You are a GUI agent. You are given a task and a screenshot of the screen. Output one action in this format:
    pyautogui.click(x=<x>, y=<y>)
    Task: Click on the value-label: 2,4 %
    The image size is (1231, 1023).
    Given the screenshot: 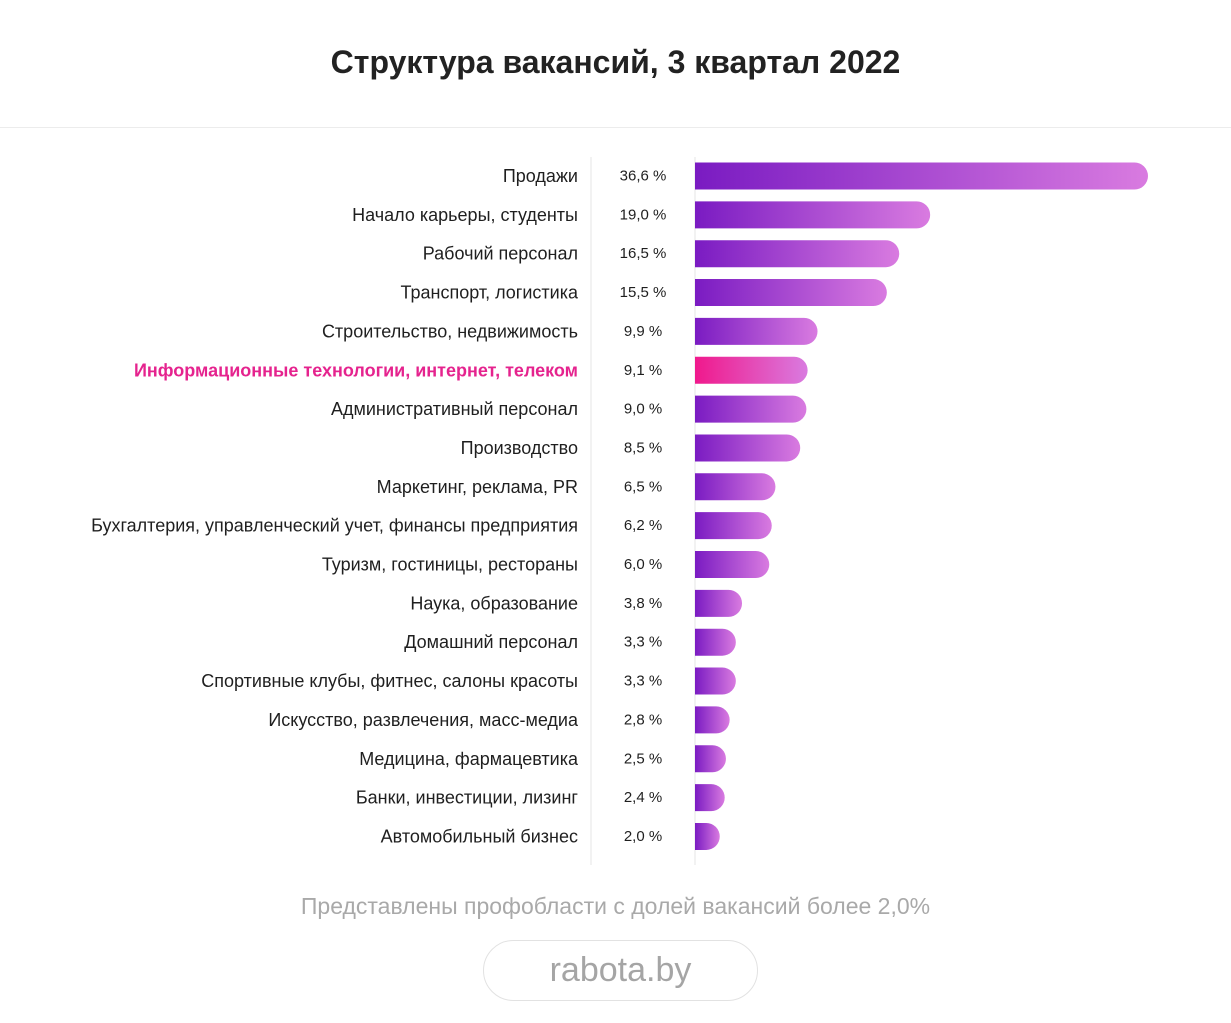 What is the action you would take?
    pyautogui.click(x=643, y=797)
    